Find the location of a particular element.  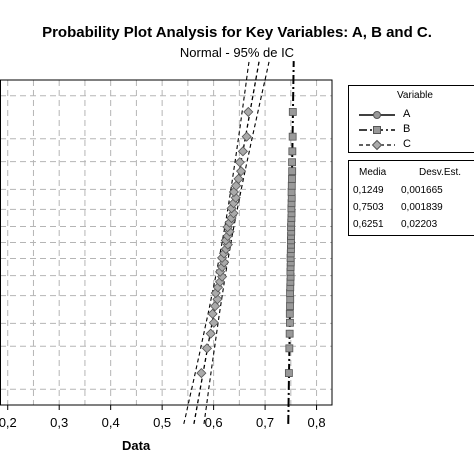

stats-header-mean: Media is located at coordinates (373, 172).